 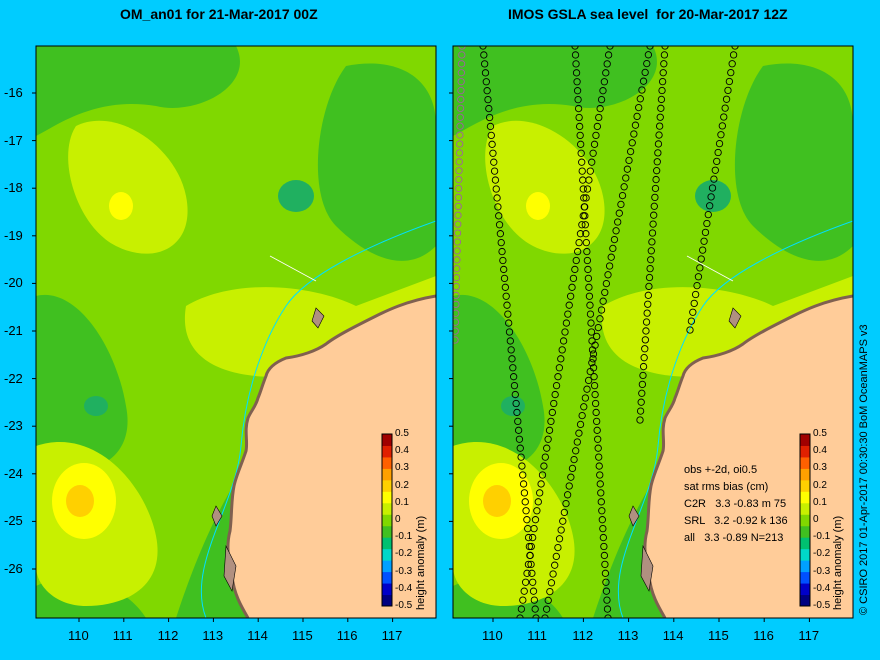 What do you see at coordinates (404, 537) in the screenshot?
I see `colorbar-tick-label: -0.1` at bounding box center [404, 537].